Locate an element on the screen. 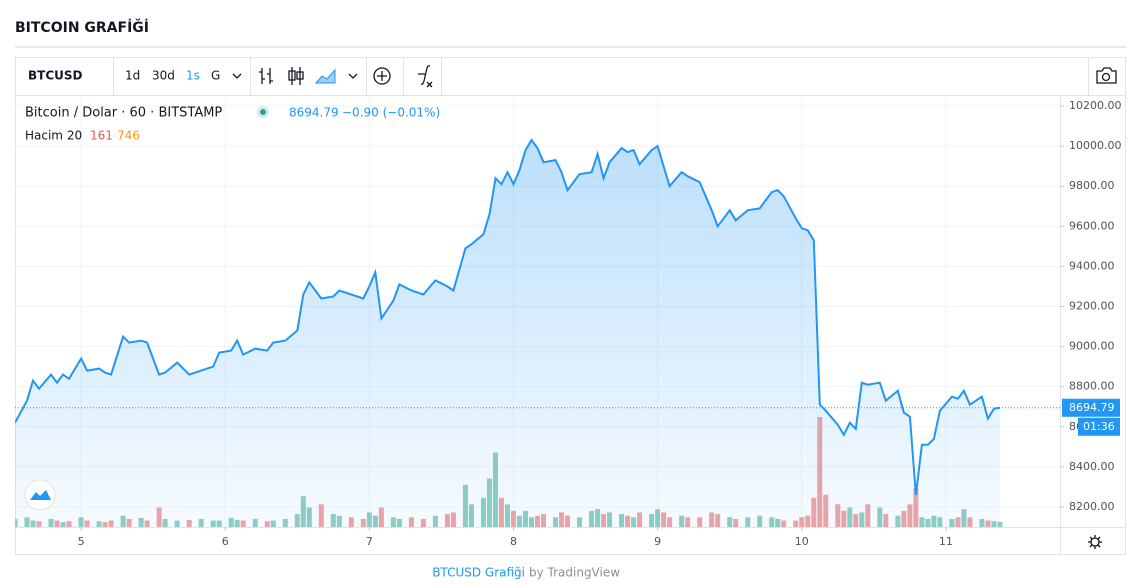 The image size is (1141, 588). symbol: BTCUSD is located at coordinates (55, 76).